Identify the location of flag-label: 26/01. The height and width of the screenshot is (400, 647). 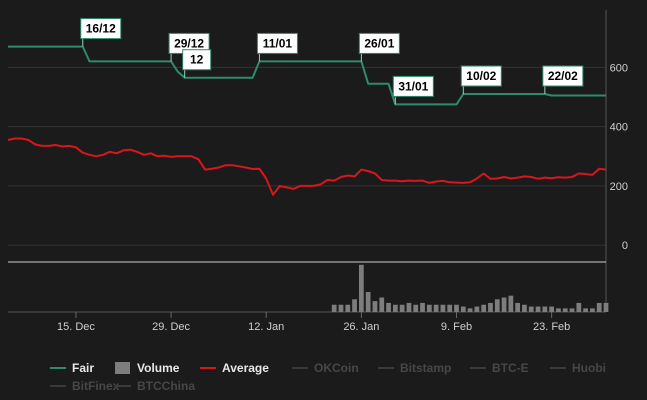
(379, 43).